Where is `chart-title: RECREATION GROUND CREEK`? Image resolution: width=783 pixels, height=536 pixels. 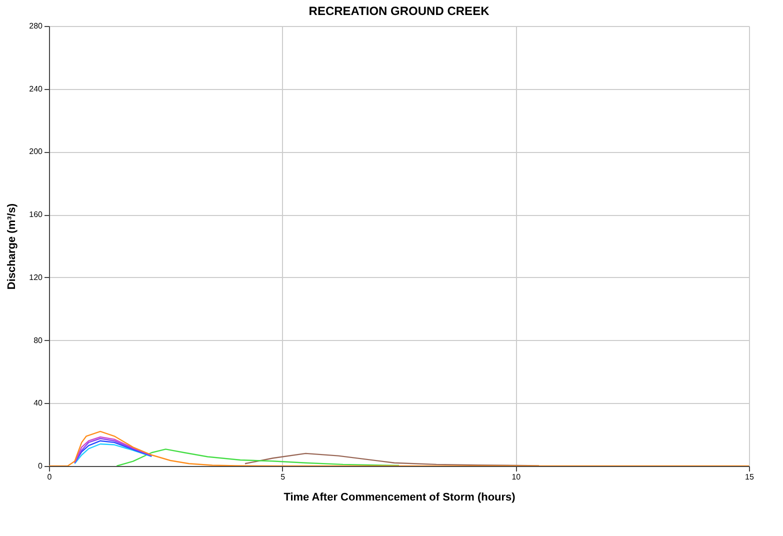
chart-title: RECREATION GROUND CREEK is located at coordinates (399, 11).